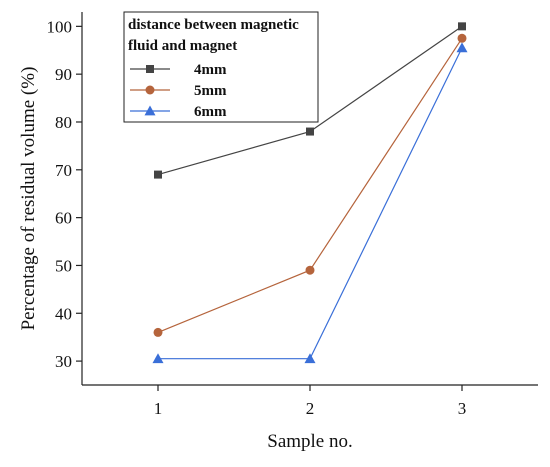  Describe the element at coordinates (213, 25) in the screenshot. I see `legend-title-line1: distance between magnetic` at that location.